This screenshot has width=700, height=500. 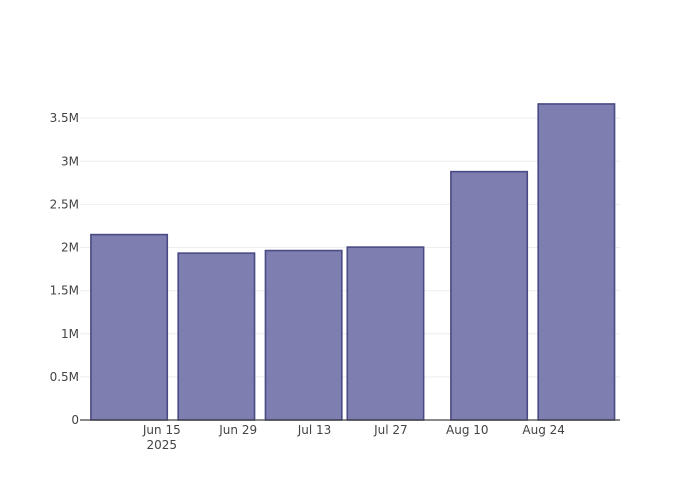 What do you see at coordinates (64, 204) in the screenshot?
I see `y-tick-label: 2.5M` at bounding box center [64, 204].